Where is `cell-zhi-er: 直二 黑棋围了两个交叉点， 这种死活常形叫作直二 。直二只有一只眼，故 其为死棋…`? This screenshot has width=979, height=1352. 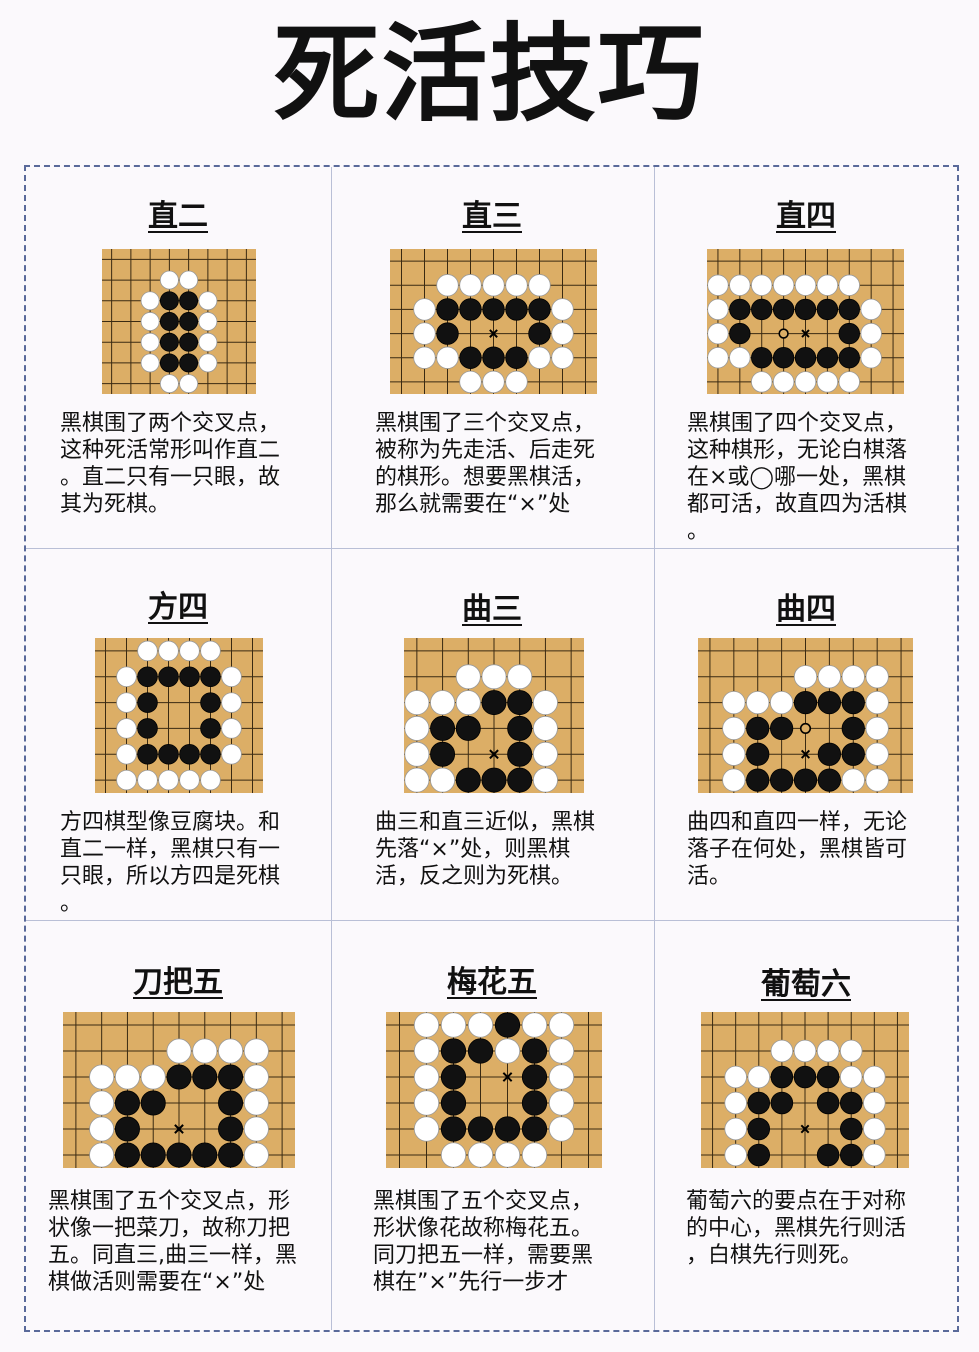 cell-zhi-er: 直二 黑棋围了两个交叉点， 这种死活常形叫作直二 。直二只有一只眼，故 其为死棋… is located at coordinates (178, 357).